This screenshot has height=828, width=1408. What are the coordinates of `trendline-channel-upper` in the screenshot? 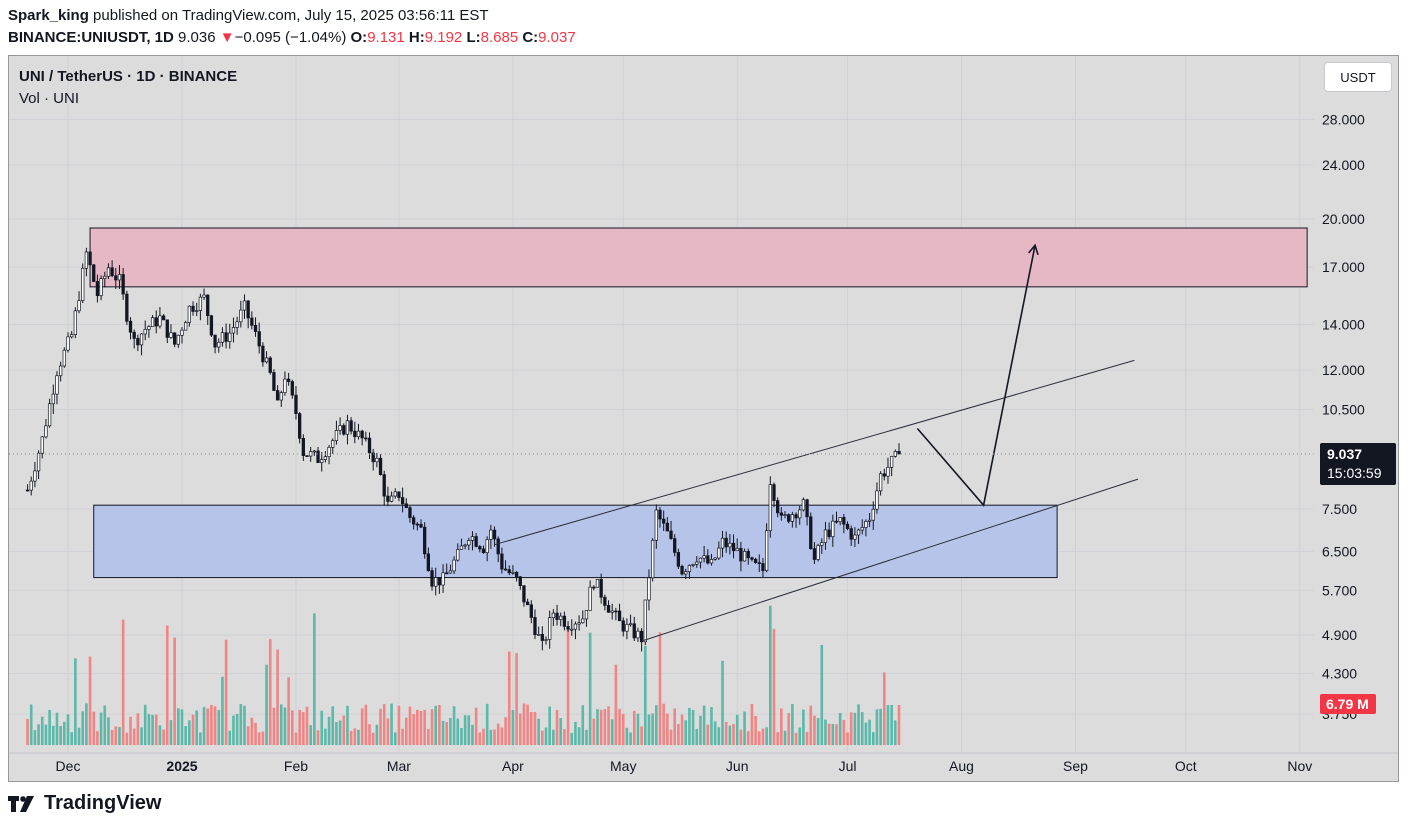 It's located at (814, 452).